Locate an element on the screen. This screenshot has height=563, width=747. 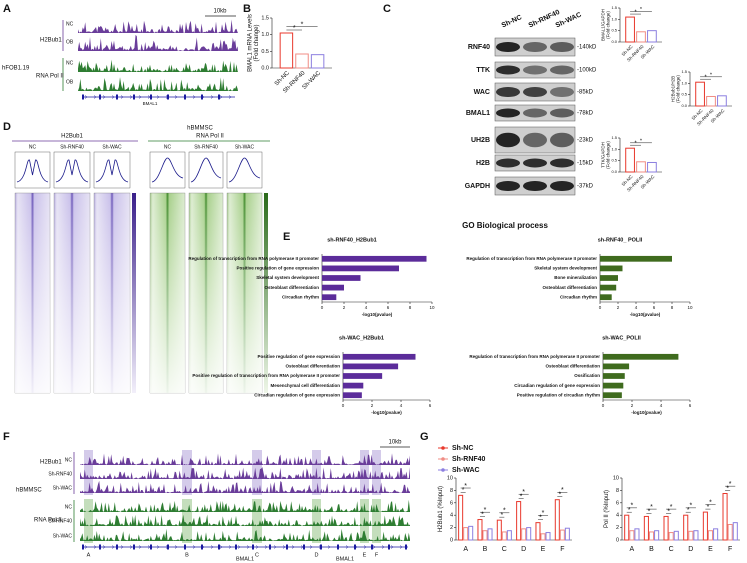
x-tick-label: E is located at coordinates (543, 549).